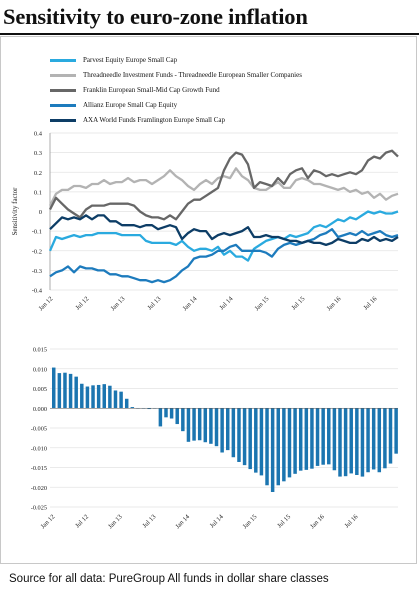 The height and width of the screenshot is (590, 419). What do you see at coordinates (39, 488) in the screenshot?
I see `y-tick-label: -0.020` at bounding box center [39, 488].